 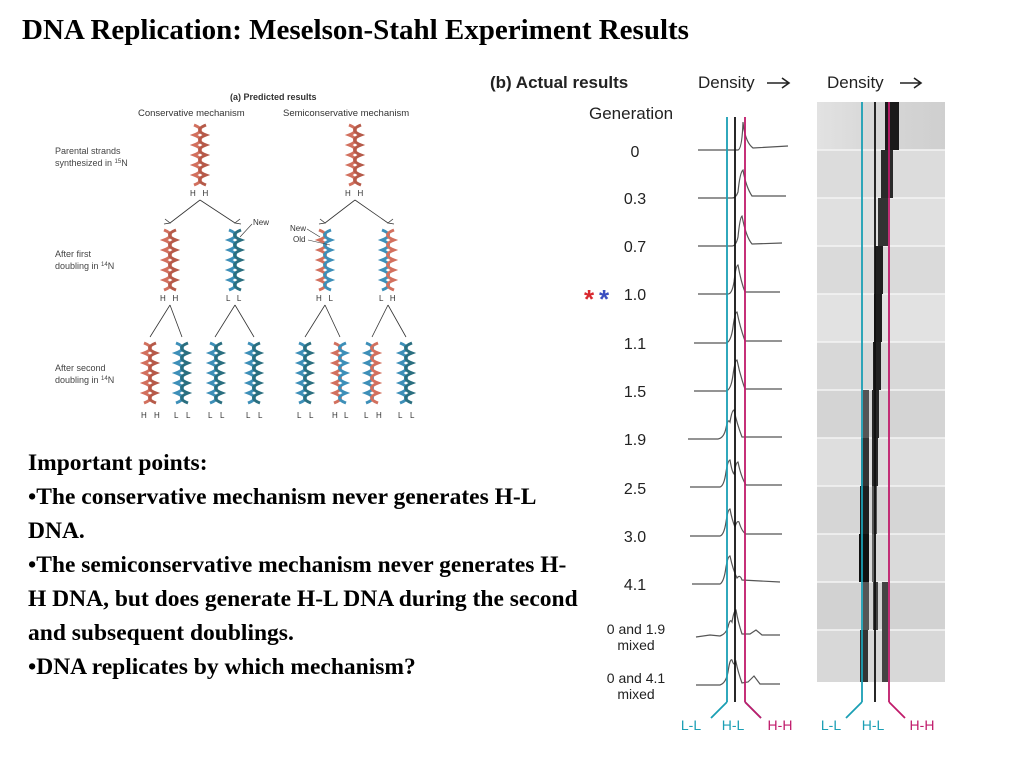 What do you see at coordinates (84, 266) in the screenshot?
I see `row2-label-line2: doubling in 14N` at bounding box center [84, 266].